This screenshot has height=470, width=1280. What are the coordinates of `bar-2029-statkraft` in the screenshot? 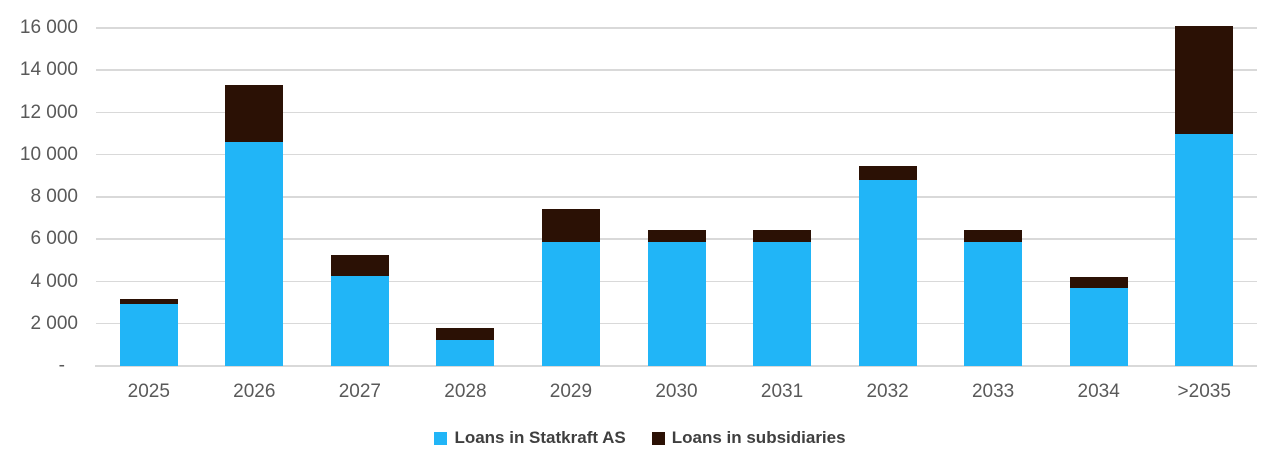 It's located at (570, 304).